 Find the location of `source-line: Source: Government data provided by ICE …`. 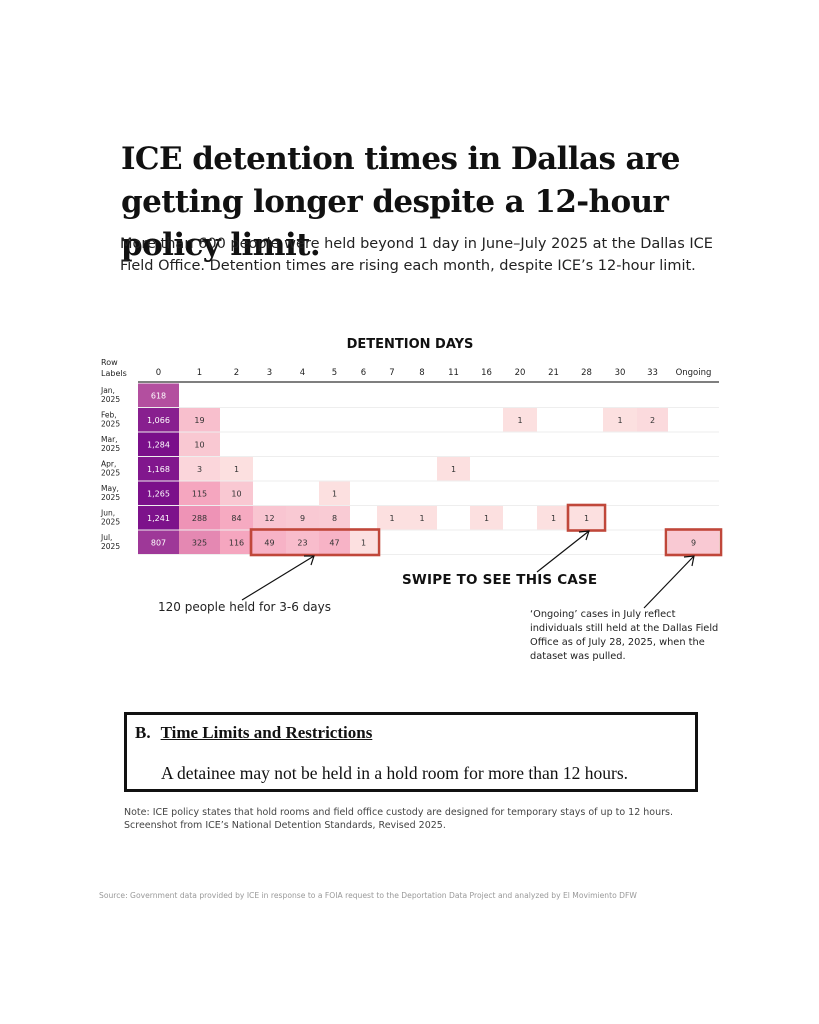

source-line: Source: Government data provided by ICE … is located at coordinates (368, 895).